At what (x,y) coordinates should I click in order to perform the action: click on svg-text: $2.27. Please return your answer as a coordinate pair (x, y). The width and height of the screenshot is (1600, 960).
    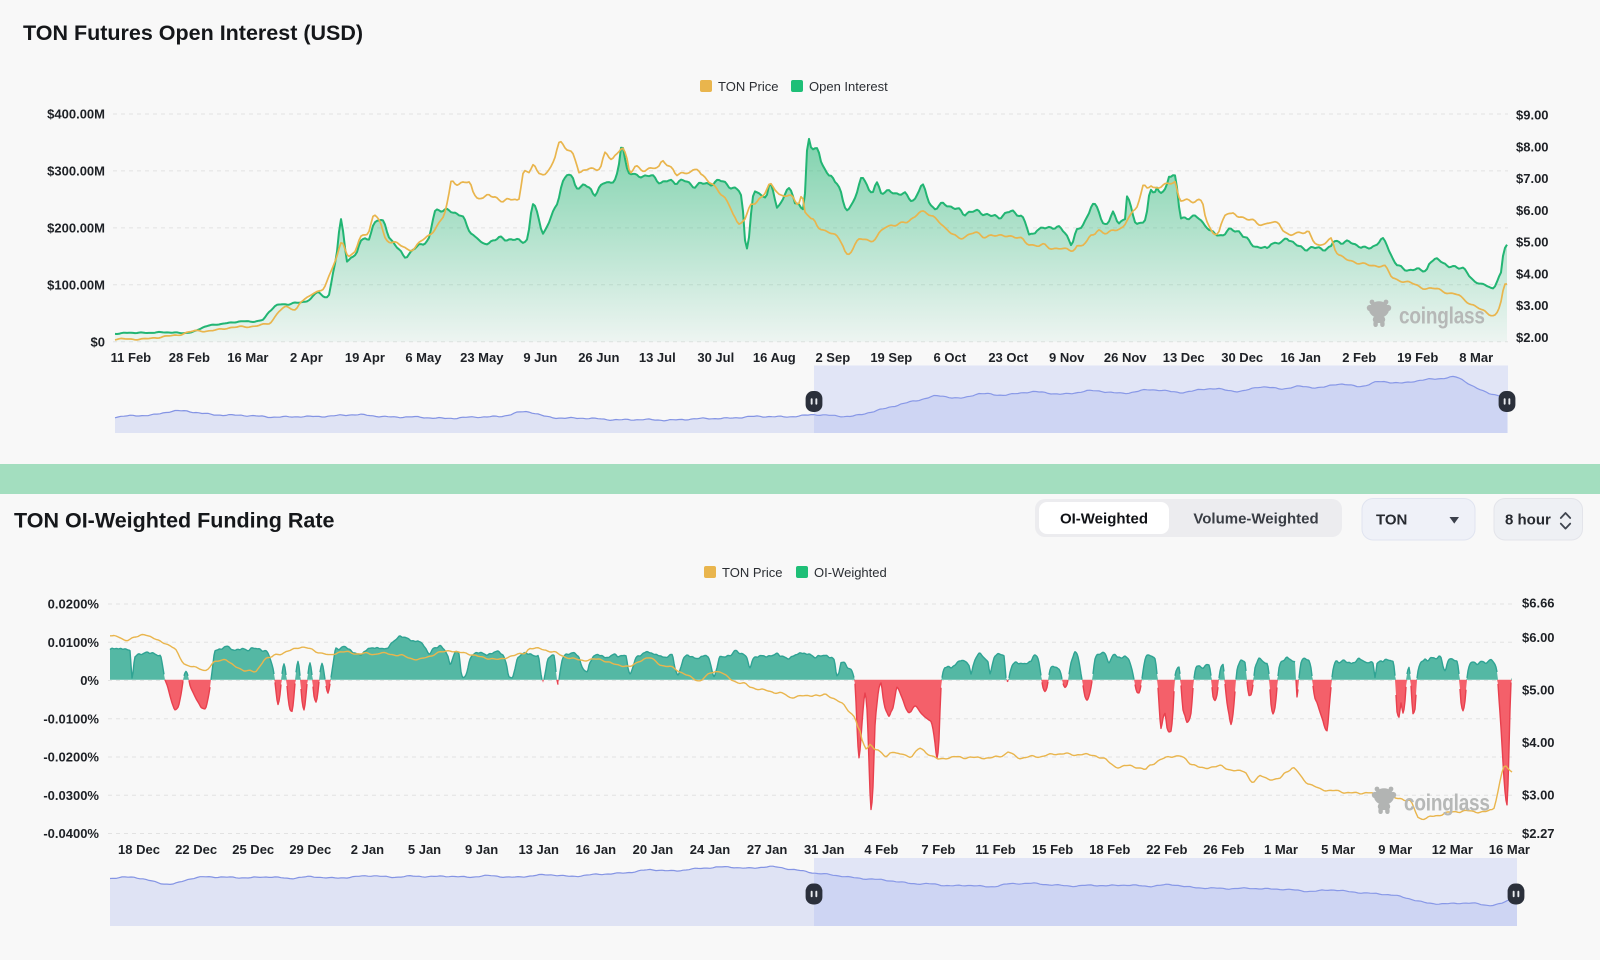
    Looking at the image, I should click on (1538, 833).